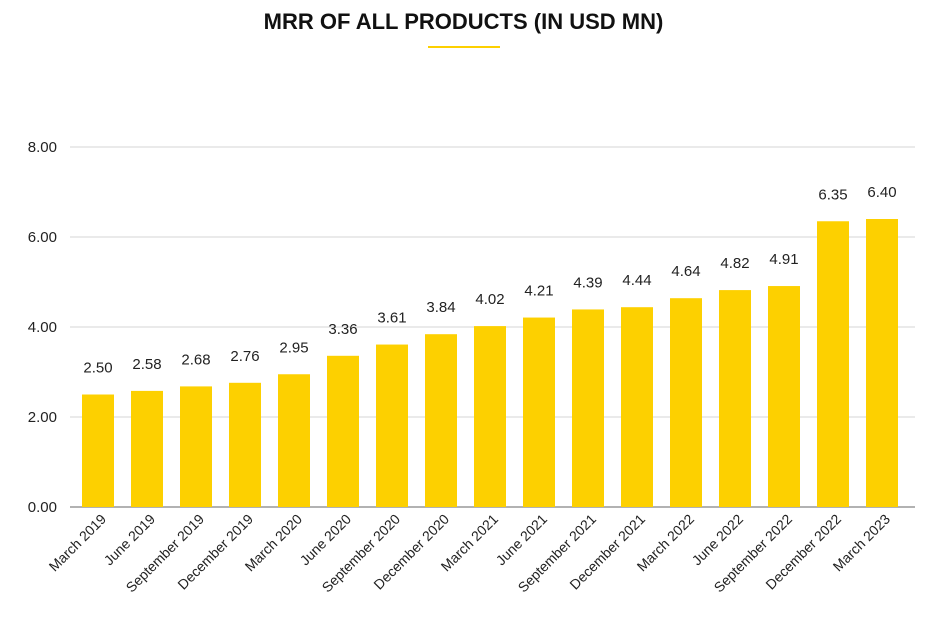 The height and width of the screenshot is (623, 927). What do you see at coordinates (195, 359) in the screenshot?
I see `data-label: 2.68` at bounding box center [195, 359].